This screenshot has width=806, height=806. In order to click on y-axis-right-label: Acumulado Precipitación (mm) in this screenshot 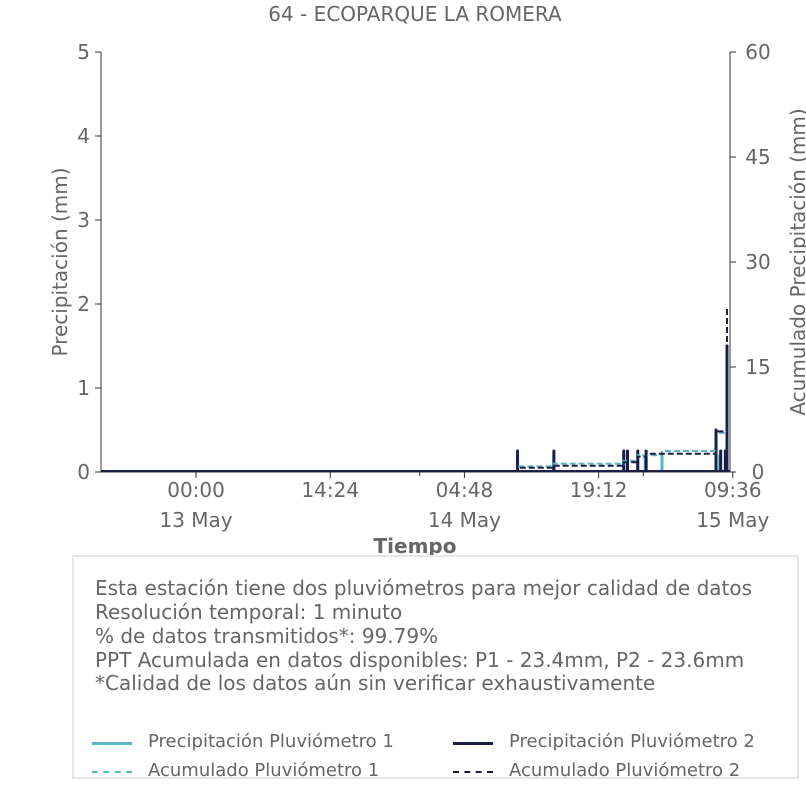, I will do `click(796, 261)`.